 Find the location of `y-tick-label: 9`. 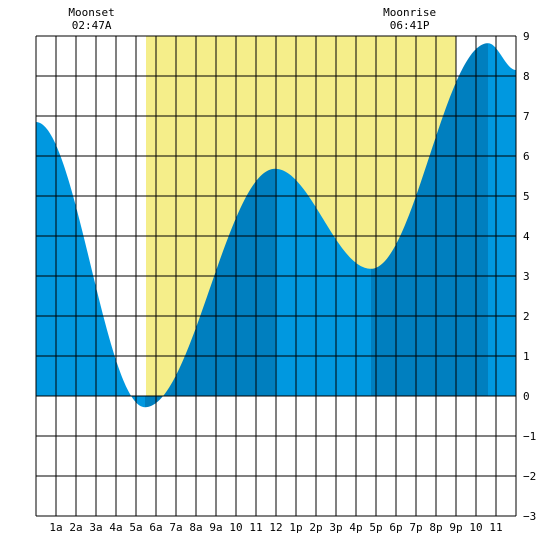

y-tick-label: 9 is located at coordinates (526, 36).